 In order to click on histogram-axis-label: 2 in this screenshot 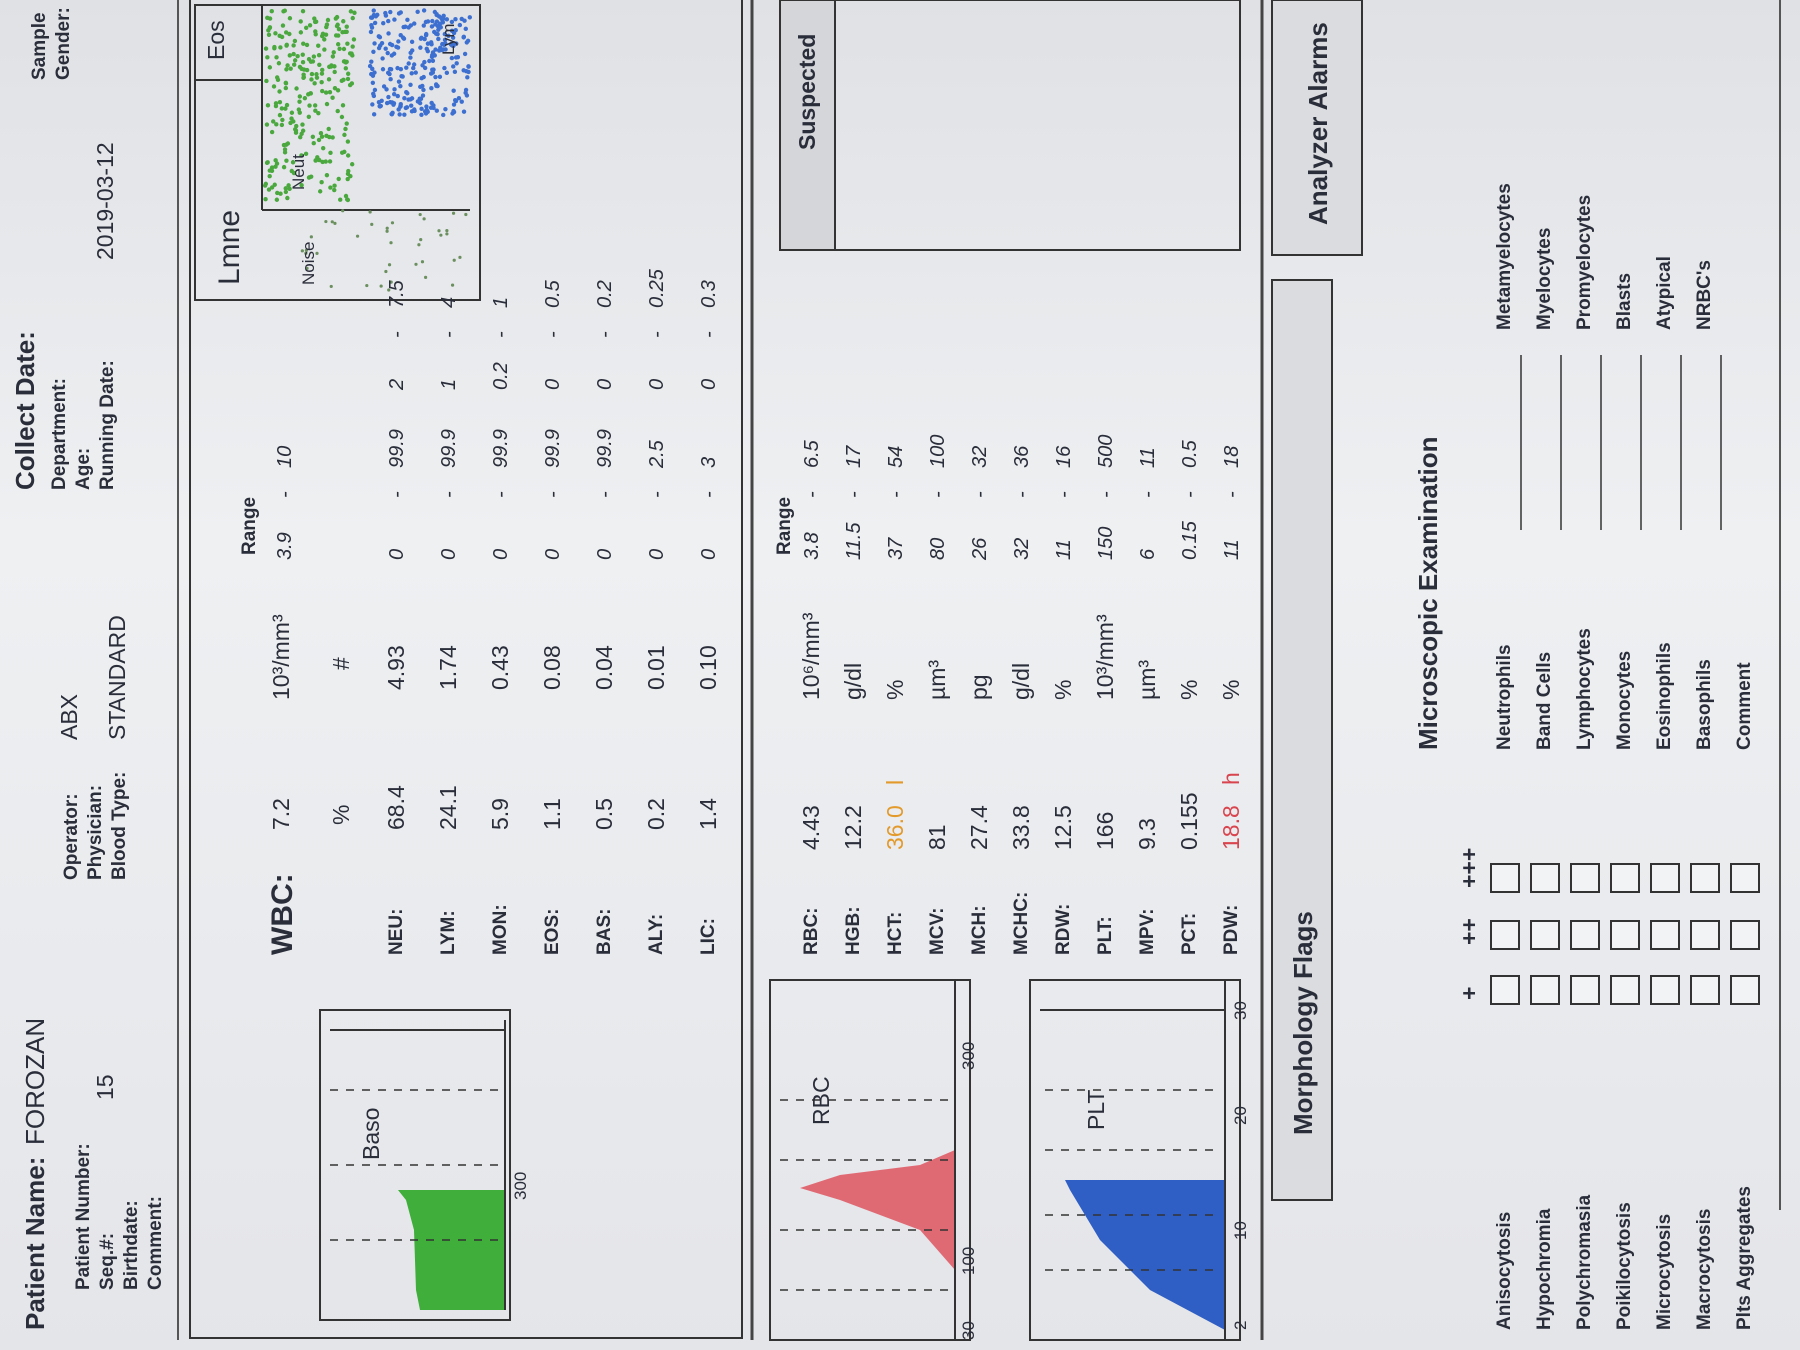, I will do `click(1240, 1325)`.